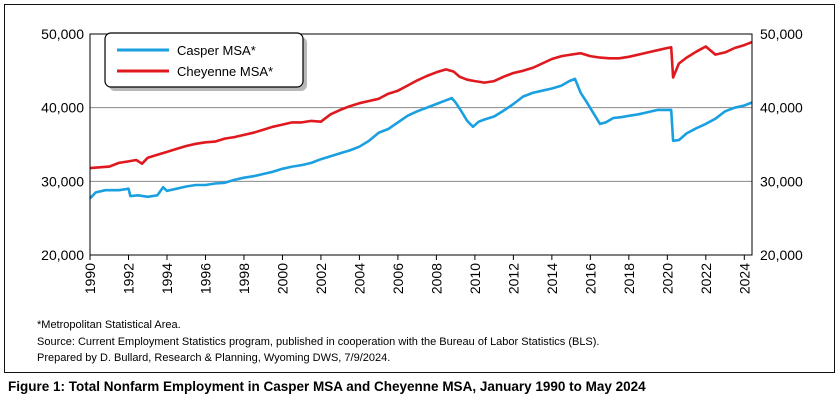 Image resolution: width=840 pixels, height=408 pixels. I want to click on x-tick-label: 2012, so click(513, 278).